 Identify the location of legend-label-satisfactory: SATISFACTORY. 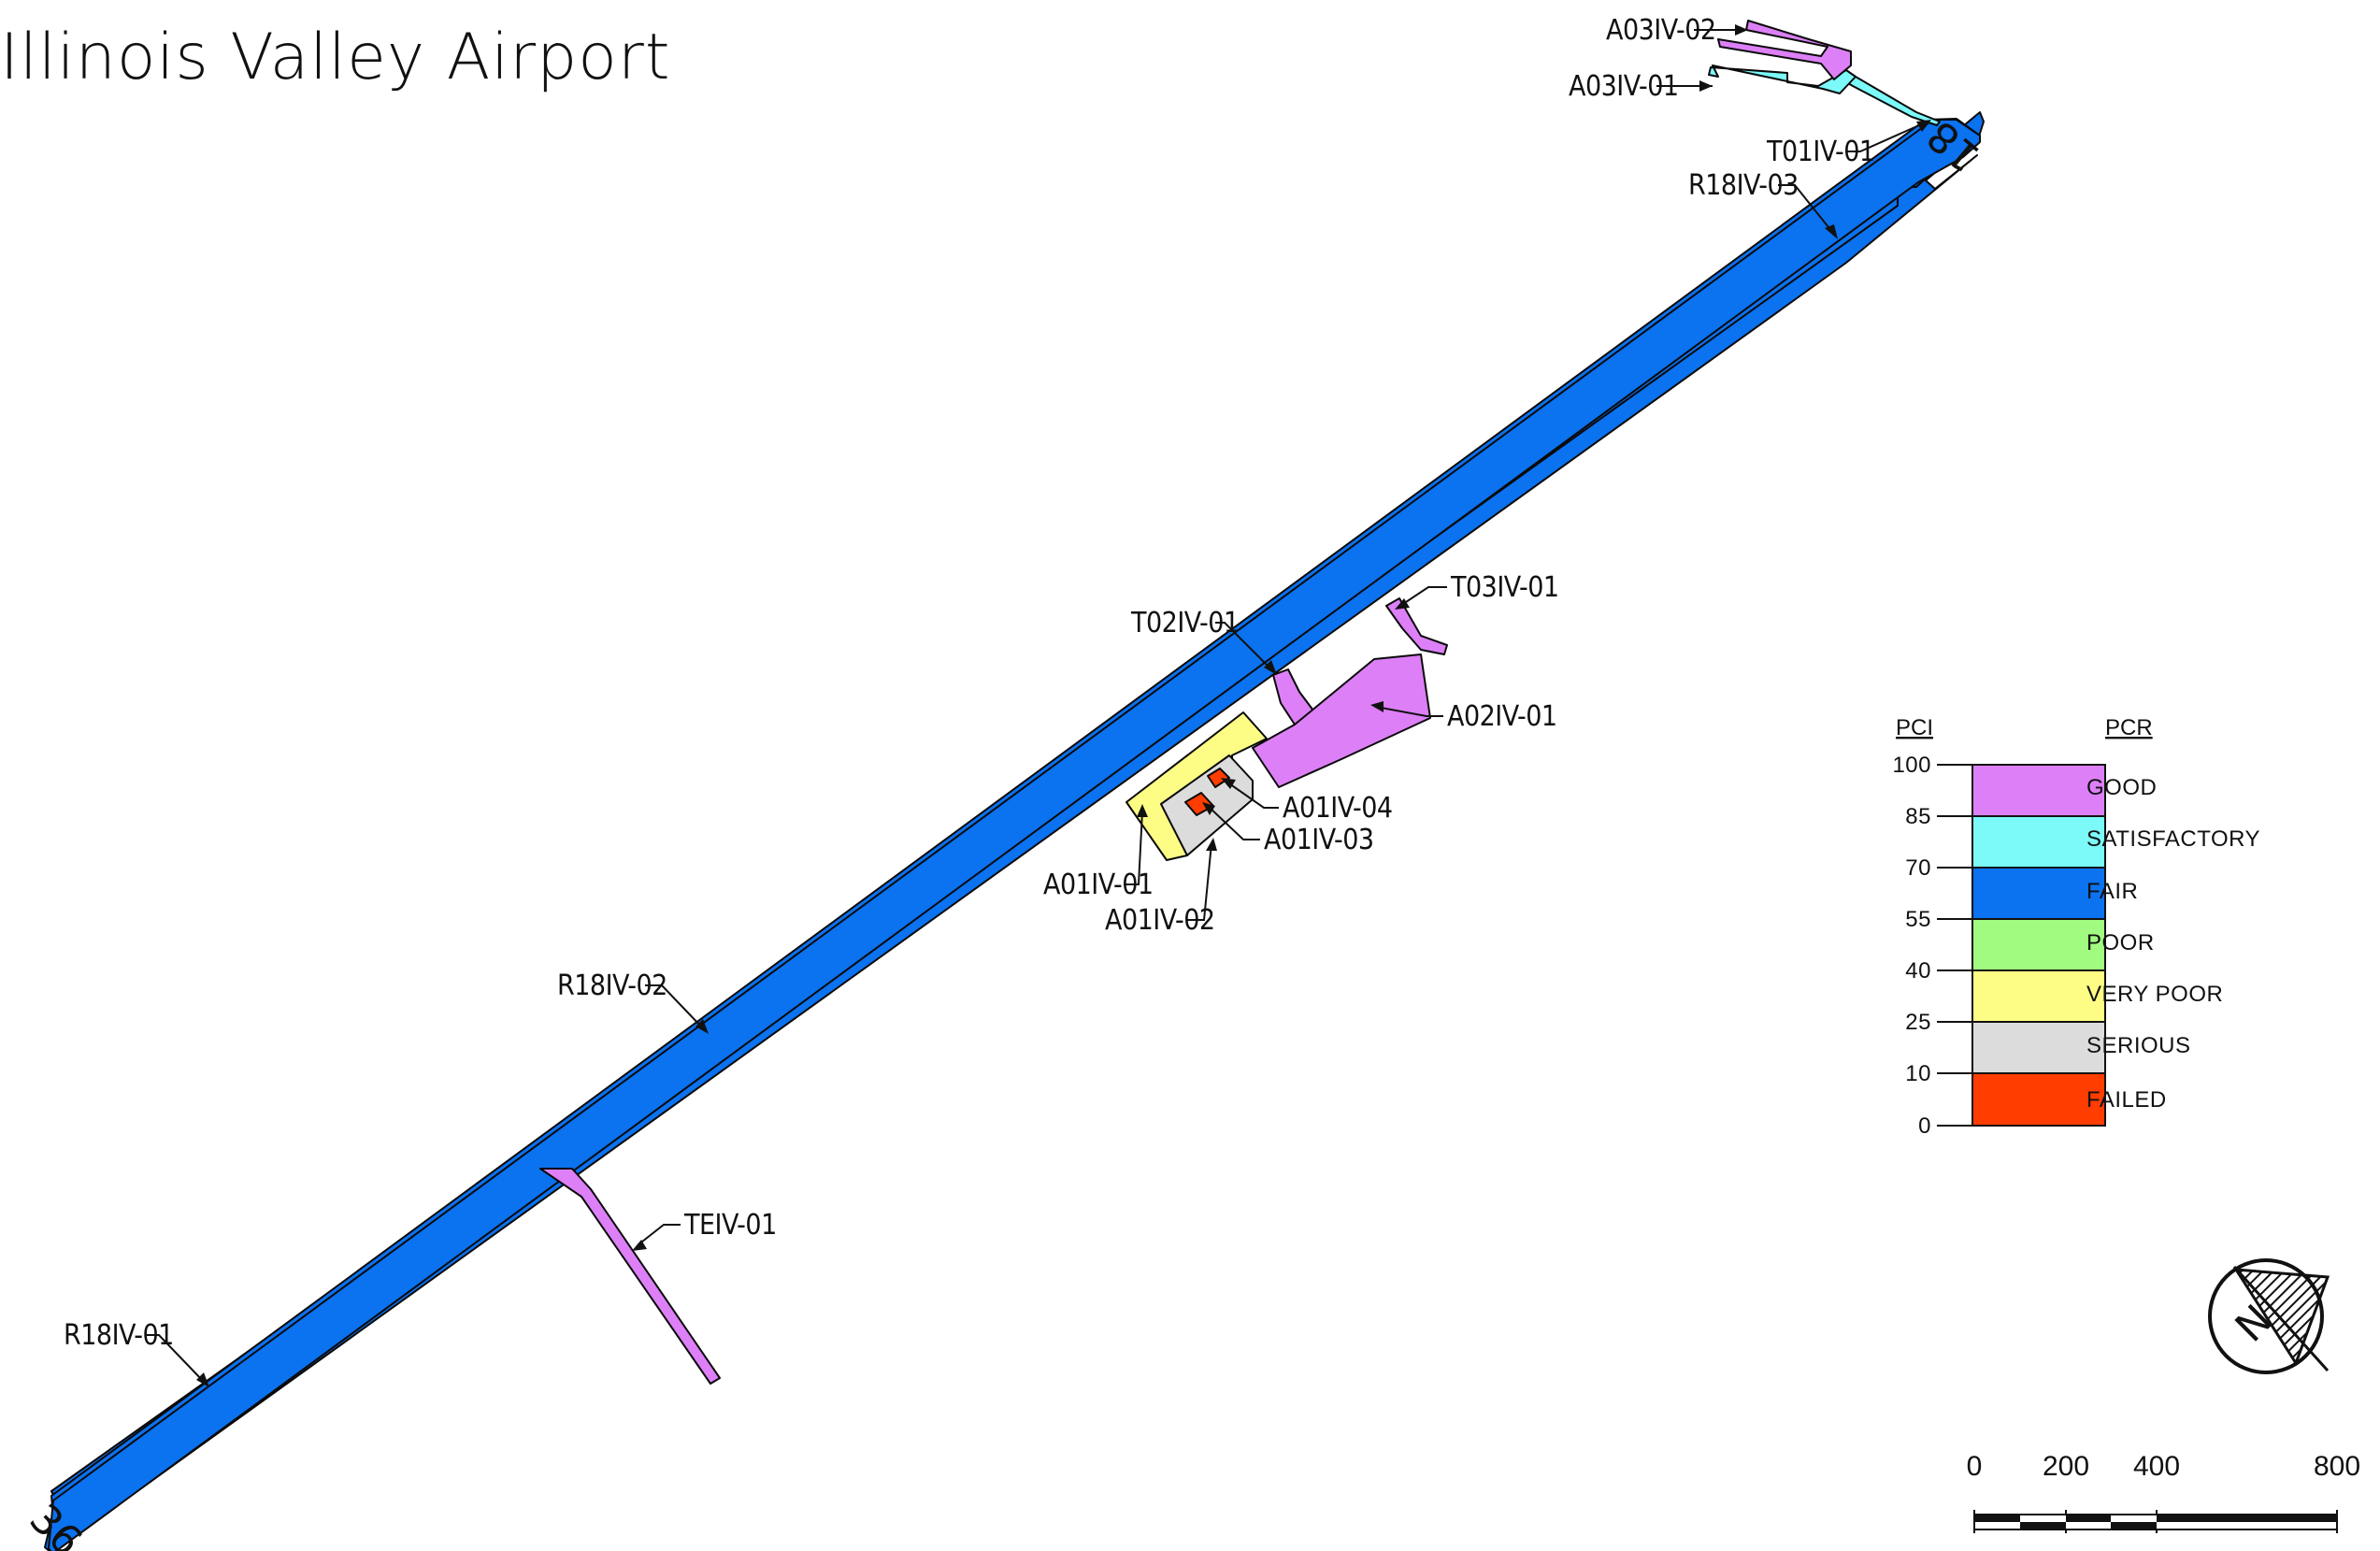
(2173, 839).